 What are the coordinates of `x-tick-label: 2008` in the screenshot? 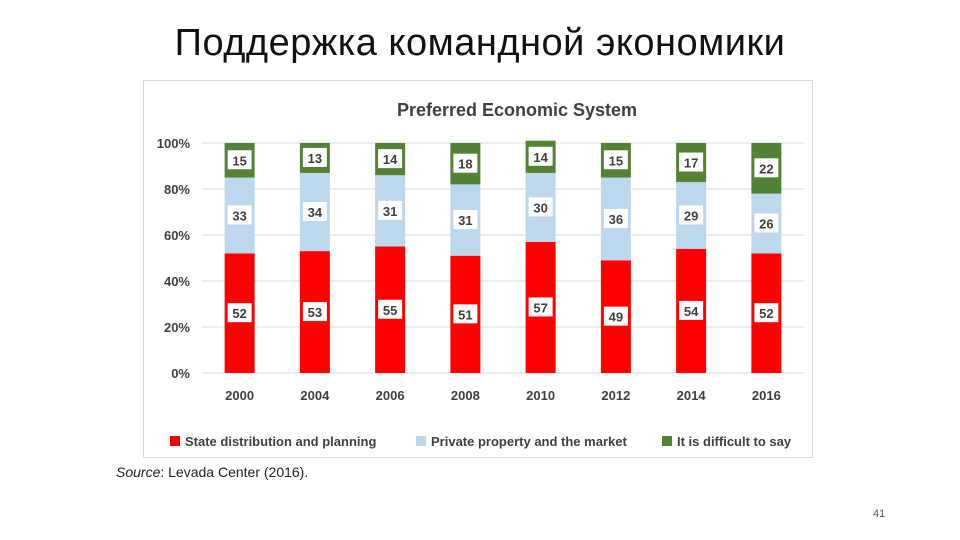 It's located at (465, 395).